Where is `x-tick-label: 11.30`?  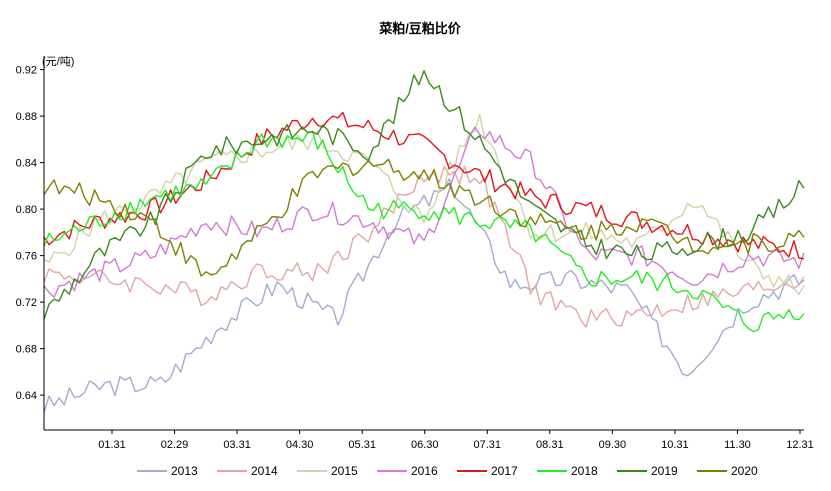 x-tick-label: 11.30 is located at coordinates (737, 445).